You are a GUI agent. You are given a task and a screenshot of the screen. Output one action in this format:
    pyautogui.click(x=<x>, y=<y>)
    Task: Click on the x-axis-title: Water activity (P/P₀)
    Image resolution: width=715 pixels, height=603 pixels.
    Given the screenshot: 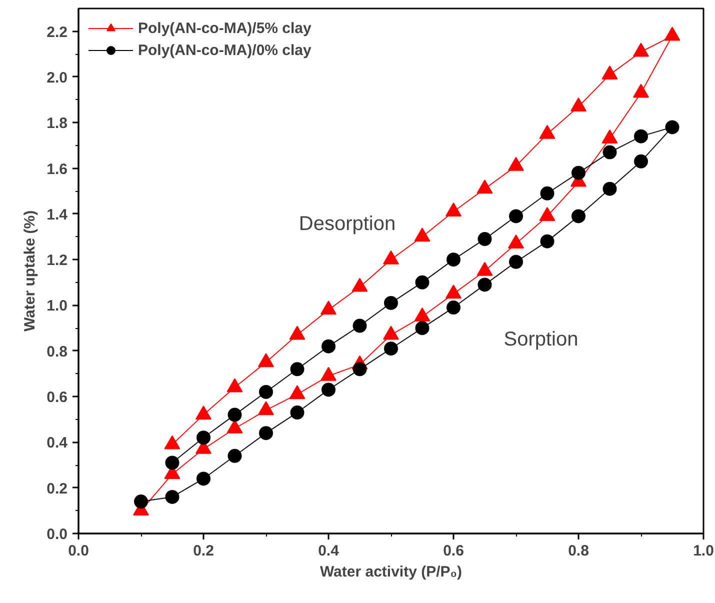 What is the action you would take?
    pyautogui.click(x=391, y=572)
    